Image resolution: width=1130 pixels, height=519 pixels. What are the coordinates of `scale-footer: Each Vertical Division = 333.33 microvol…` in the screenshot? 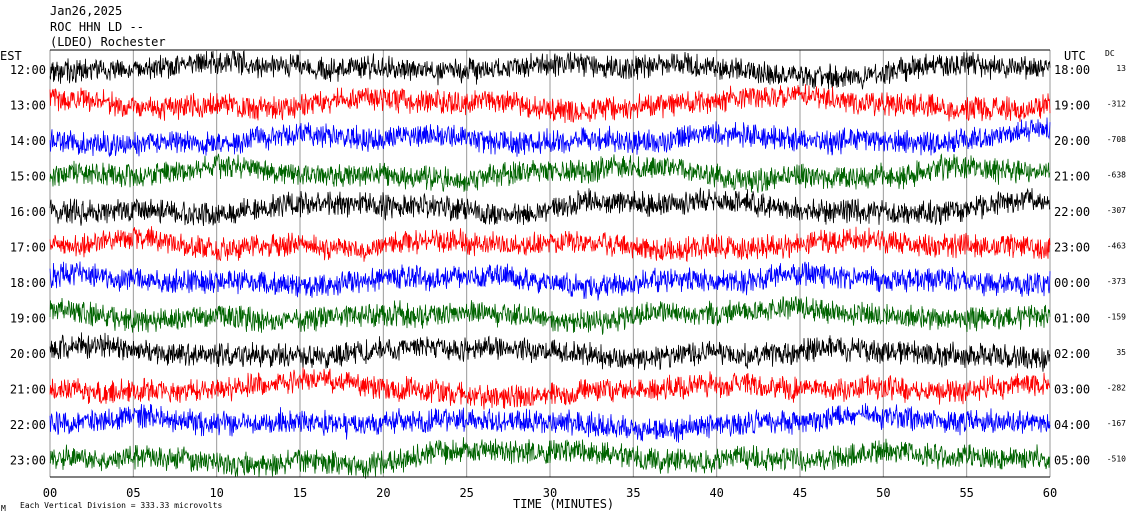 It's located at (121, 505).